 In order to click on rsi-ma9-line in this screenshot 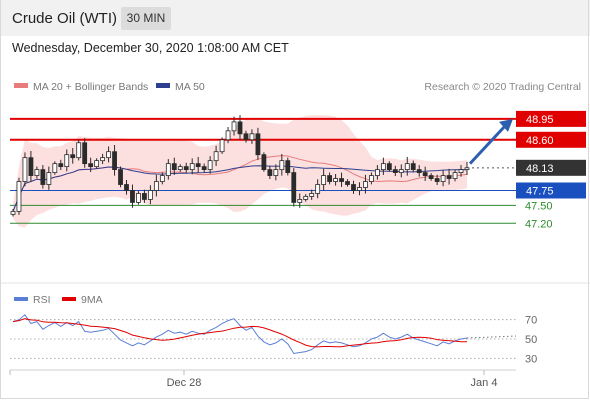, I will do `click(239, 333)`.